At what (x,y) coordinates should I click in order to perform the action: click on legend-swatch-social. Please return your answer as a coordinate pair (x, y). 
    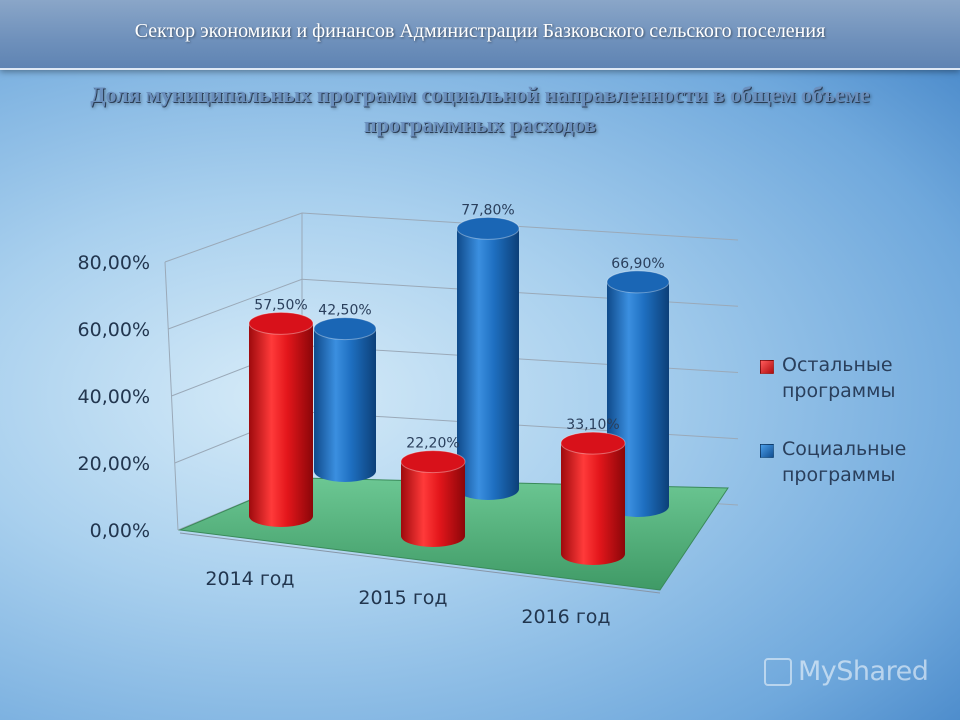
    Looking at the image, I should click on (767, 451).